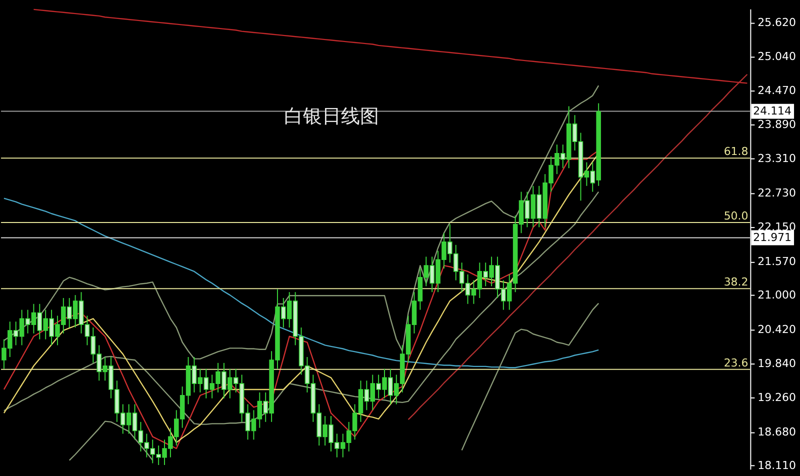 The height and width of the screenshot is (476, 800). I want to click on y-tick-label: 25.040, so click(777, 57).